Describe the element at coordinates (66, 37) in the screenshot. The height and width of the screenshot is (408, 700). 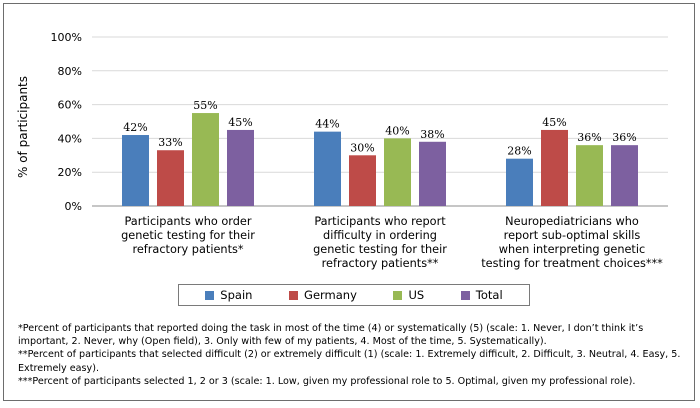
I see `y-tick-label: 100%` at that location.